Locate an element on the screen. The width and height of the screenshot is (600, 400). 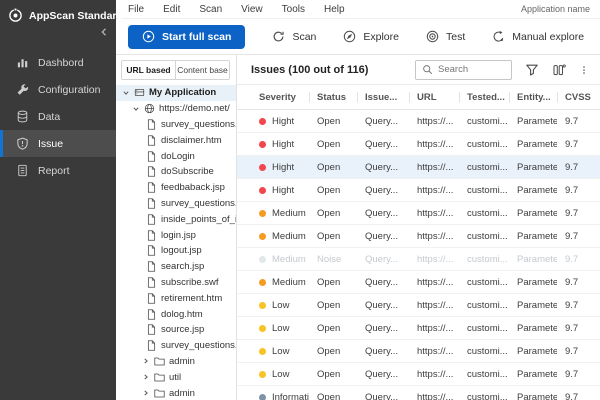
column-header-url: URL is located at coordinates (434, 97).